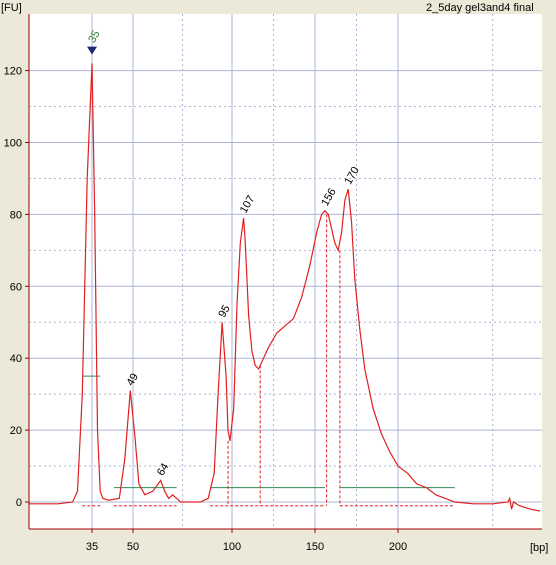  Describe the element at coordinates (224, 311) in the screenshot. I see `peak-label: 95` at that location.